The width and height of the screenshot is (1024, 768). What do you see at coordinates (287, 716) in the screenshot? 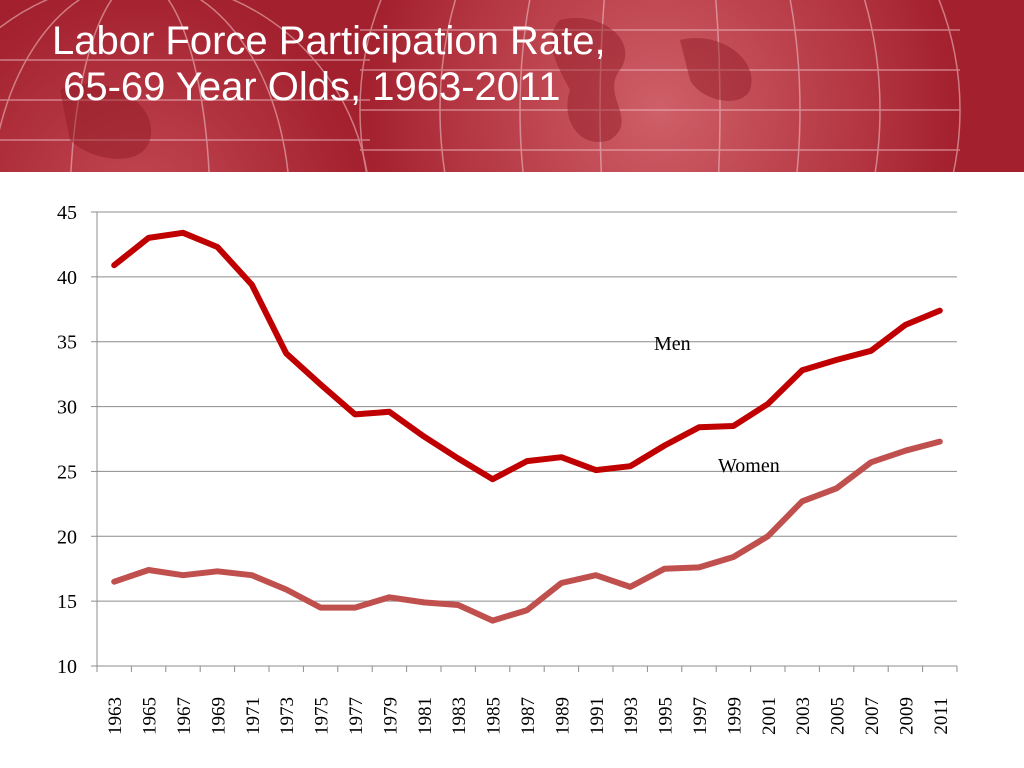
I see `x-tick-label-1973: 1973` at bounding box center [287, 716].